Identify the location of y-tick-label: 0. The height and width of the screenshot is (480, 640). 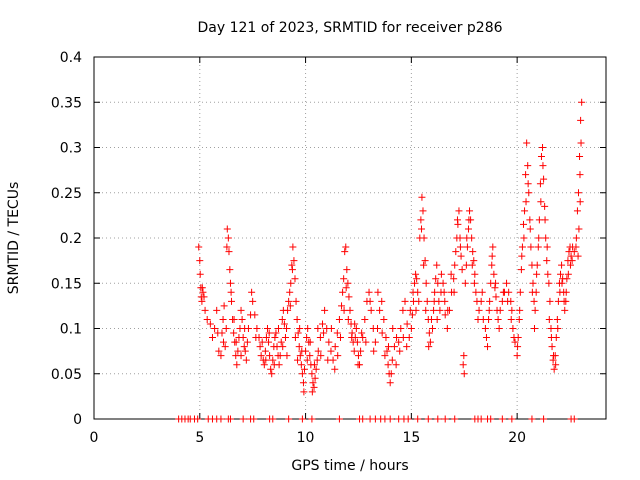
(77, 420).